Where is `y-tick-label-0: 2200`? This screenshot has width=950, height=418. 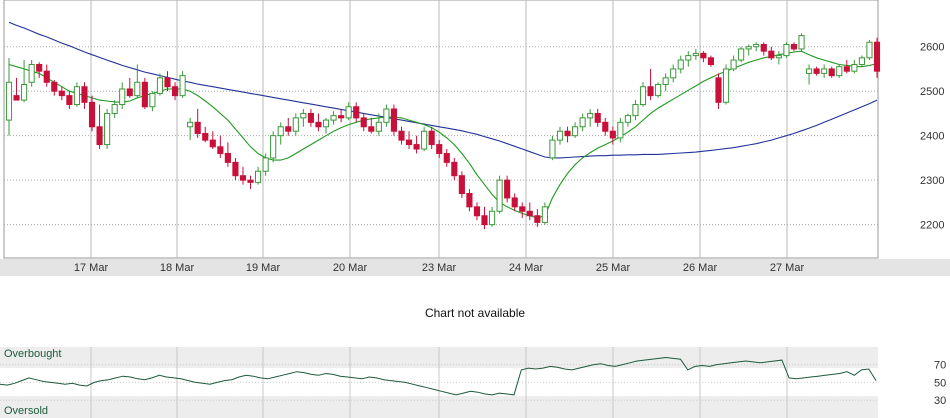
y-tick-label-0: 2200 is located at coordinates (932, 226).